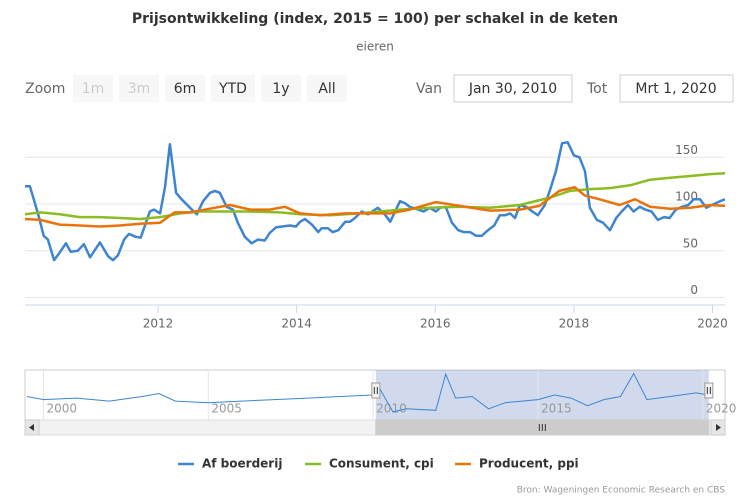  I want to click on scrollbar-left-arrow, so click(31, 427).